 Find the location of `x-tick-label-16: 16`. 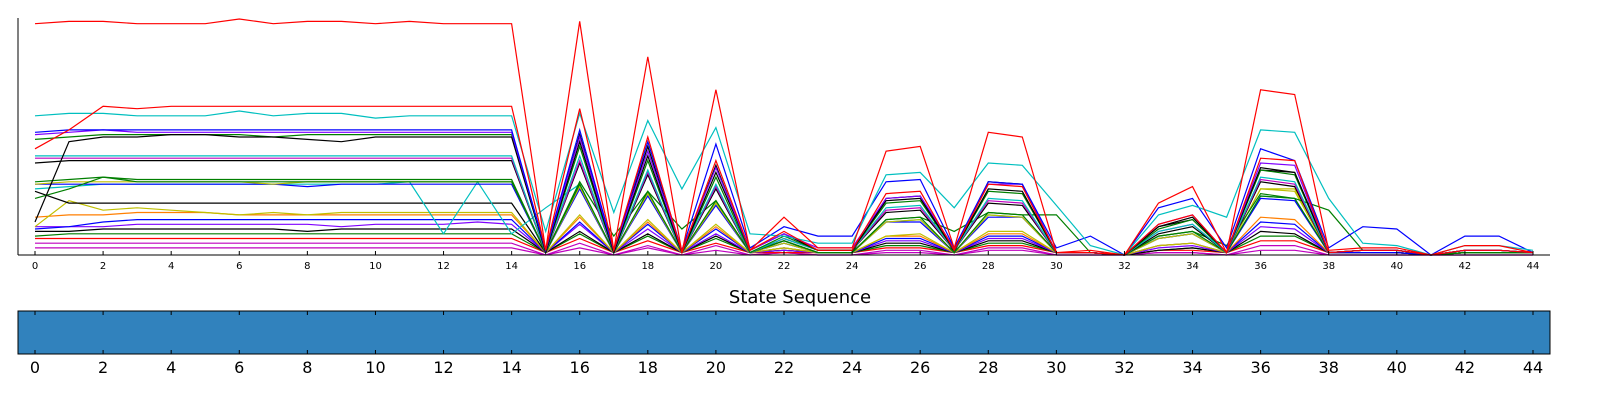

x-tick-label-16: 16 is located at coordinates (579, 266).